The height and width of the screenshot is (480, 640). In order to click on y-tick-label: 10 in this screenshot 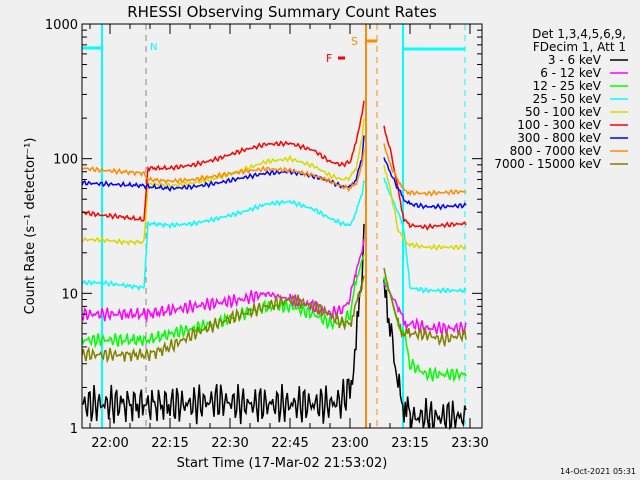, I will do `click(69, 294)`.